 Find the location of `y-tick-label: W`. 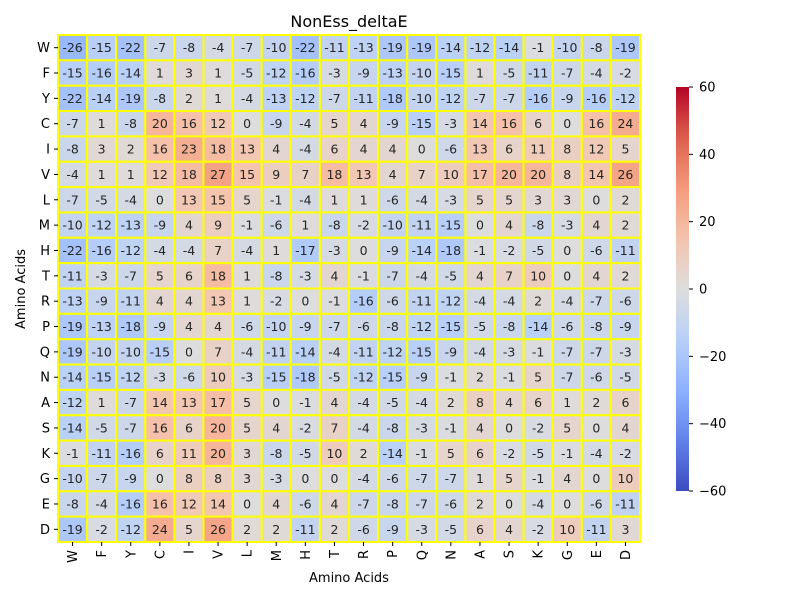

y-tick-label: W is located at coordinates (43, 48).